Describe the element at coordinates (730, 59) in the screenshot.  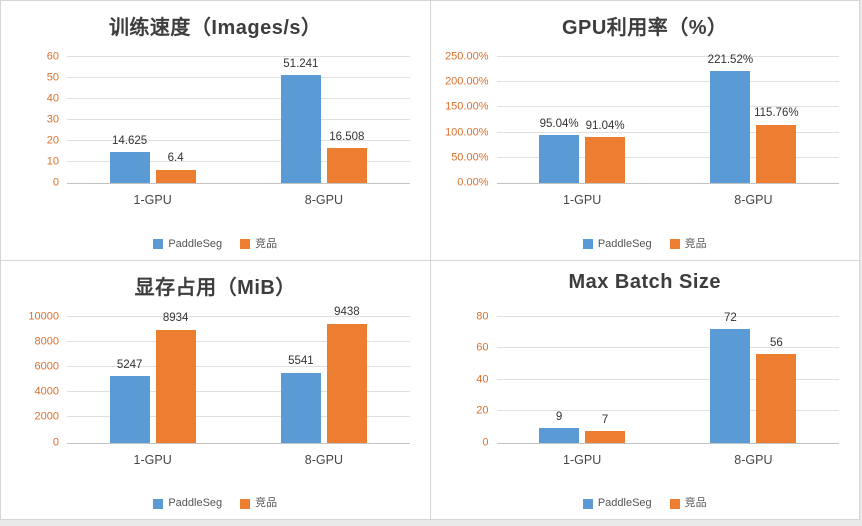
I see `bar-value-label: 221.52%` at that location.